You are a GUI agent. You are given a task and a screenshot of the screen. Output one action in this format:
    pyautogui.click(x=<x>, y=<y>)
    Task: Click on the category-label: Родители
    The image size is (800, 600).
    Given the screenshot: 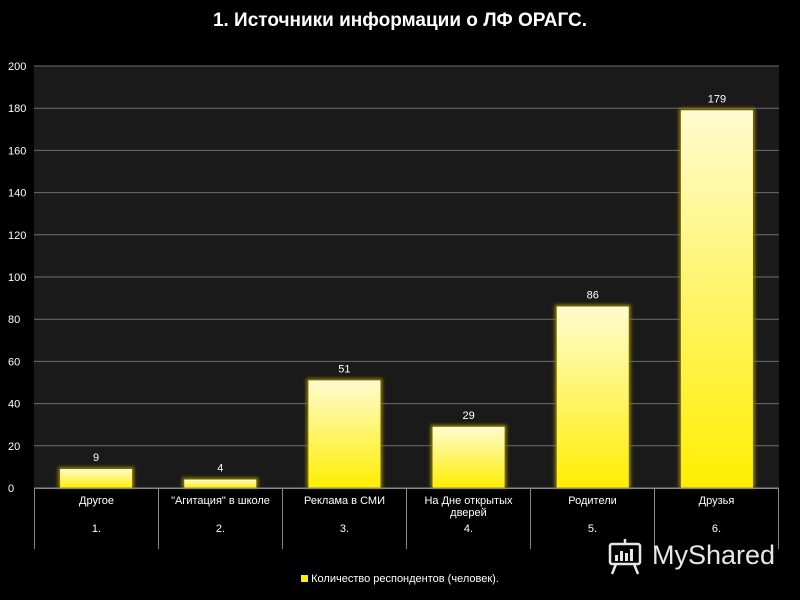 What is the action you would take?
    pyautogui.click(x=592, y=505)
    